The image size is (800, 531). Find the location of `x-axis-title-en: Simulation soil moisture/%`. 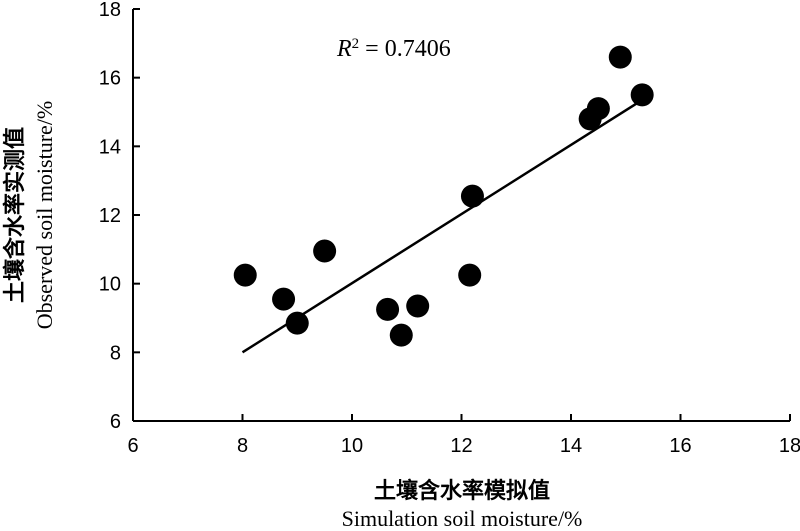

x-axis-title-en: Simulation soil moisture/% is located at coordinates (462, 518).